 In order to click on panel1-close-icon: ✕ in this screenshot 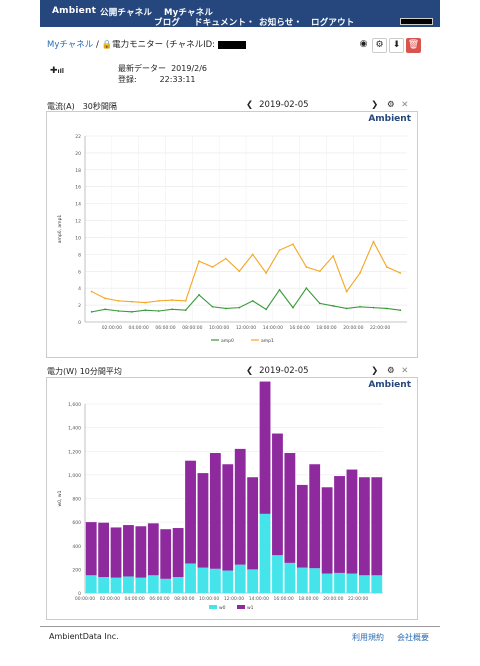, I will do `click(405, 105)`.